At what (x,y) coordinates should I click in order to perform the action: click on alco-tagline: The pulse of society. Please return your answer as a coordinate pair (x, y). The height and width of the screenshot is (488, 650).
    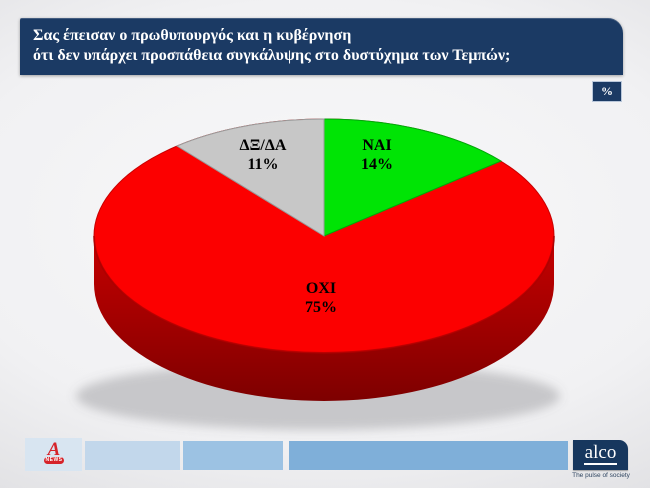
    Looking at the image, I should click on (601, 475).